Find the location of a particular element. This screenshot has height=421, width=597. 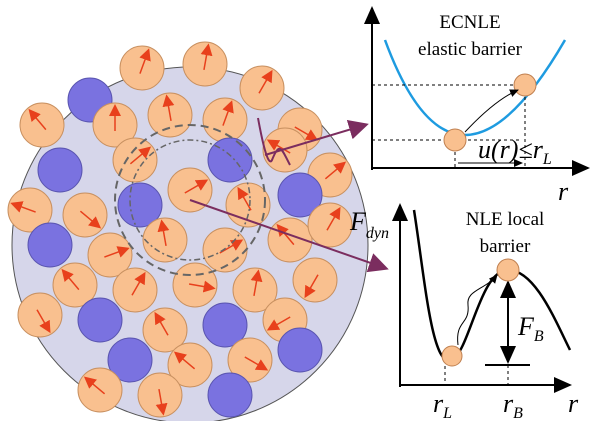

x-mark: rB is located at coordinates (513, 405).